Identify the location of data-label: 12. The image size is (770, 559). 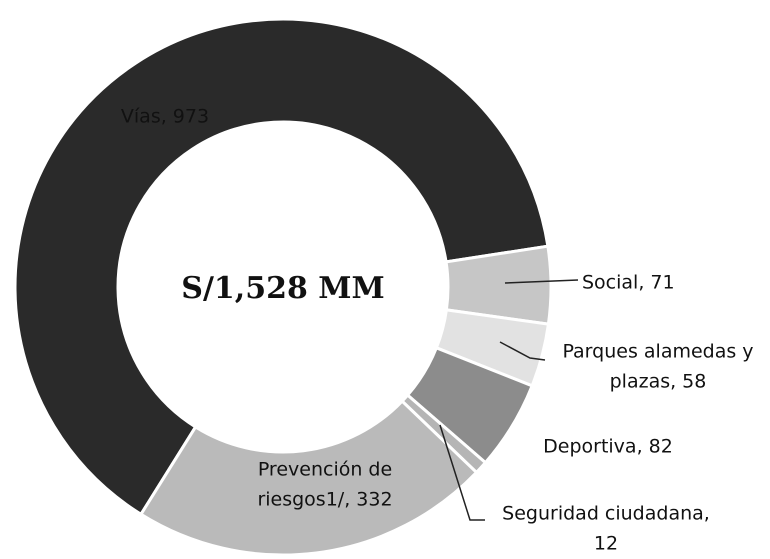
(606, 544).